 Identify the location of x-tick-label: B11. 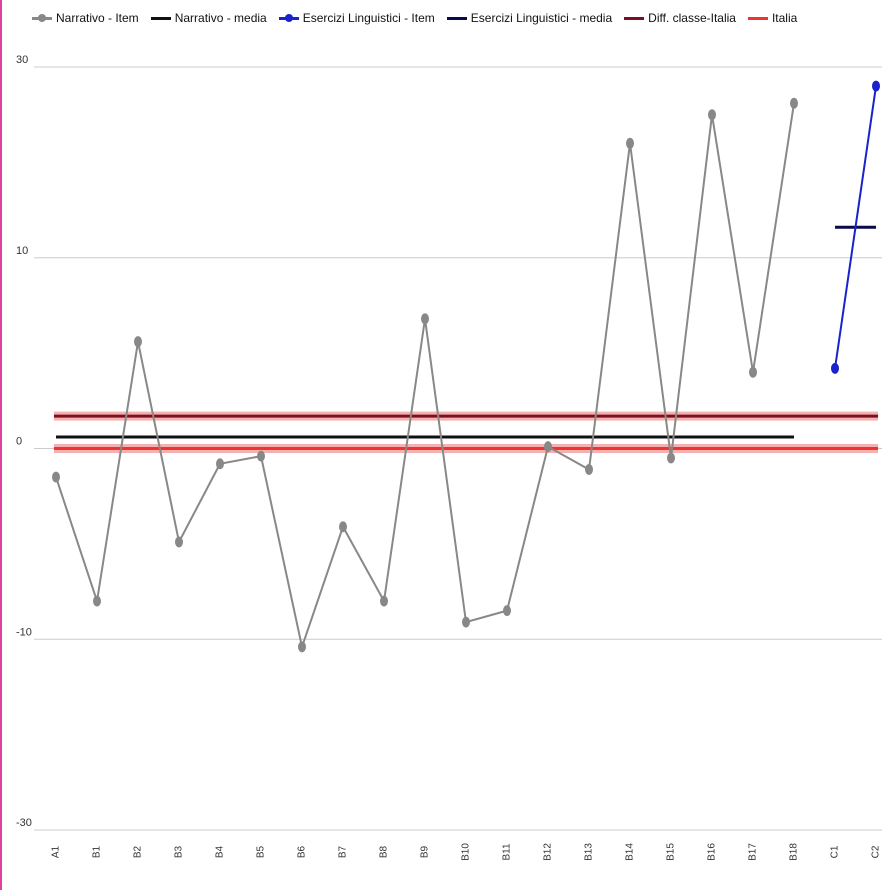
(507, 851).